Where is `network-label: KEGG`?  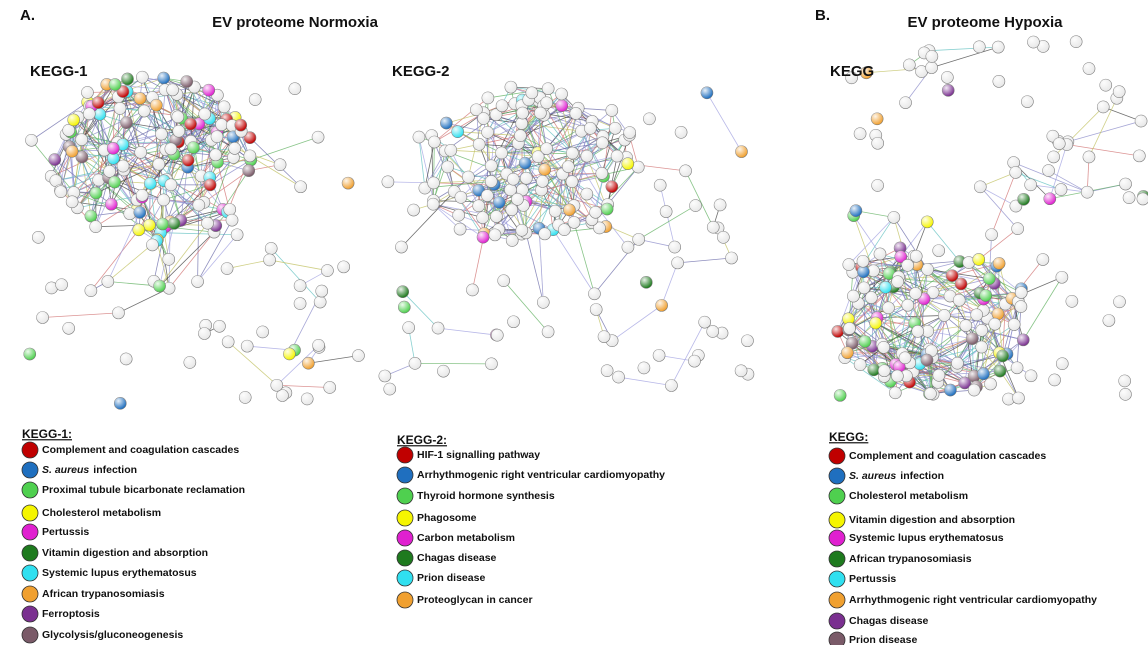 network-label: KEGG is located at coordinates (852, 71).